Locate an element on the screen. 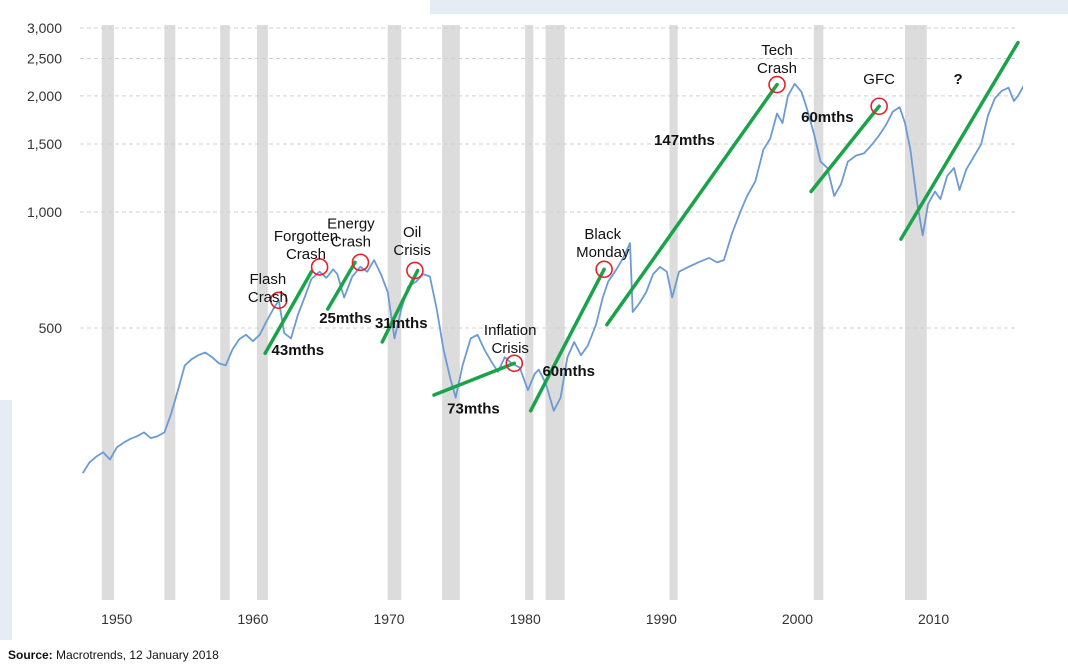 This screenshot has height=669, width=1068. source-note: Source: Macrotrends, 12 January 2018 is located at coordinates (113, 655).